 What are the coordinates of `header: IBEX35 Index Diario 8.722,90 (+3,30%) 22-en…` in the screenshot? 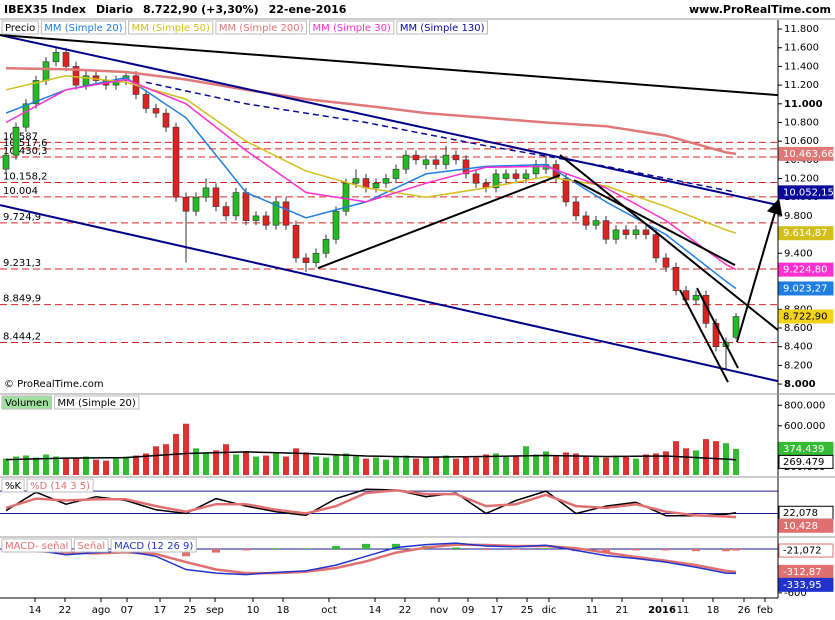 It's located at (175, 9).